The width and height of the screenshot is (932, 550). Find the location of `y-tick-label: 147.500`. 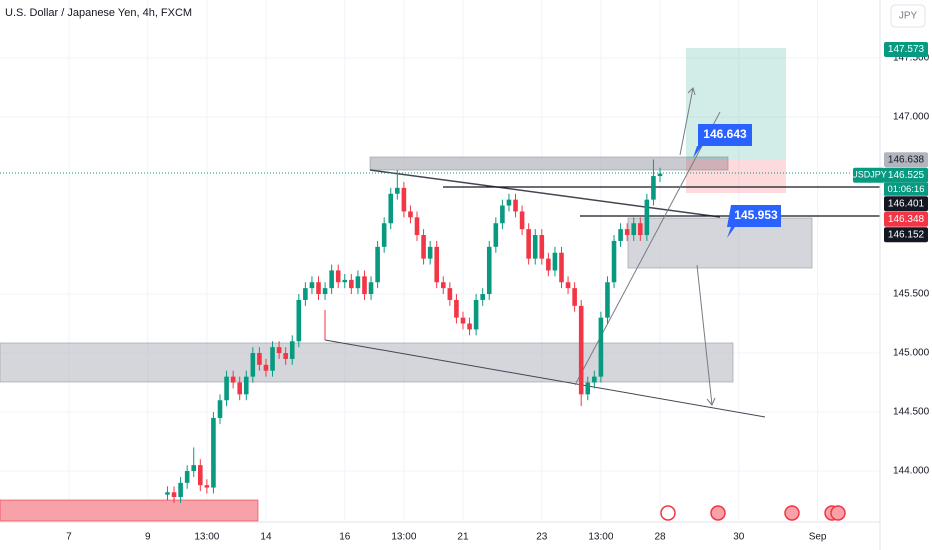

y-tick-label: 147.500 is located at coordinates (911, 58).